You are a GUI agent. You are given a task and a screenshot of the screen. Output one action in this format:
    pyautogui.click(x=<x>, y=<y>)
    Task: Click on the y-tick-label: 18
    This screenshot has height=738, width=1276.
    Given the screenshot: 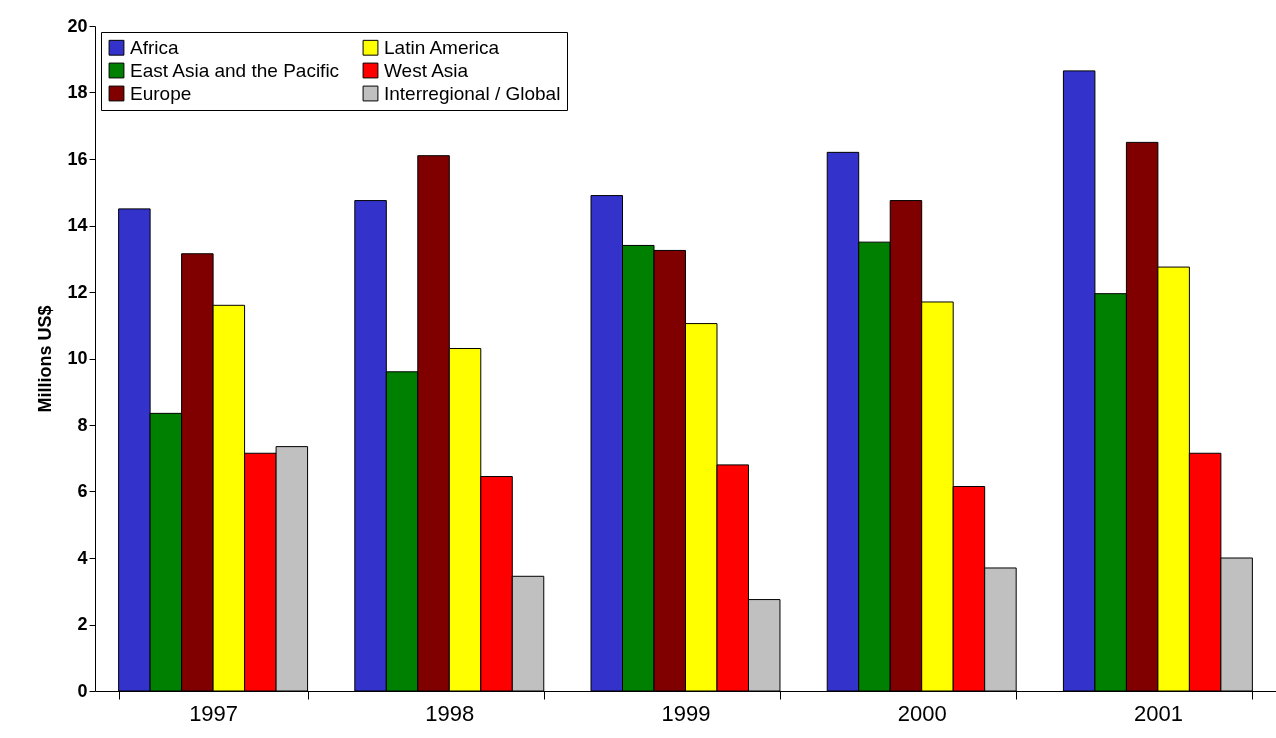 What is the action you would take?
    pyautogui.click(x=77, y=92)
    